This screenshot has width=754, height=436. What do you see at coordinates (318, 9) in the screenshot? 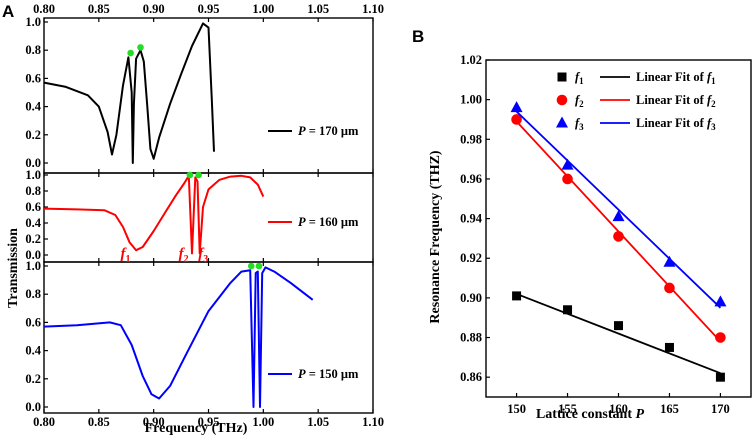
I see `panel-a-xtick-label-top: 1.05` at bounding box center [318, 9].